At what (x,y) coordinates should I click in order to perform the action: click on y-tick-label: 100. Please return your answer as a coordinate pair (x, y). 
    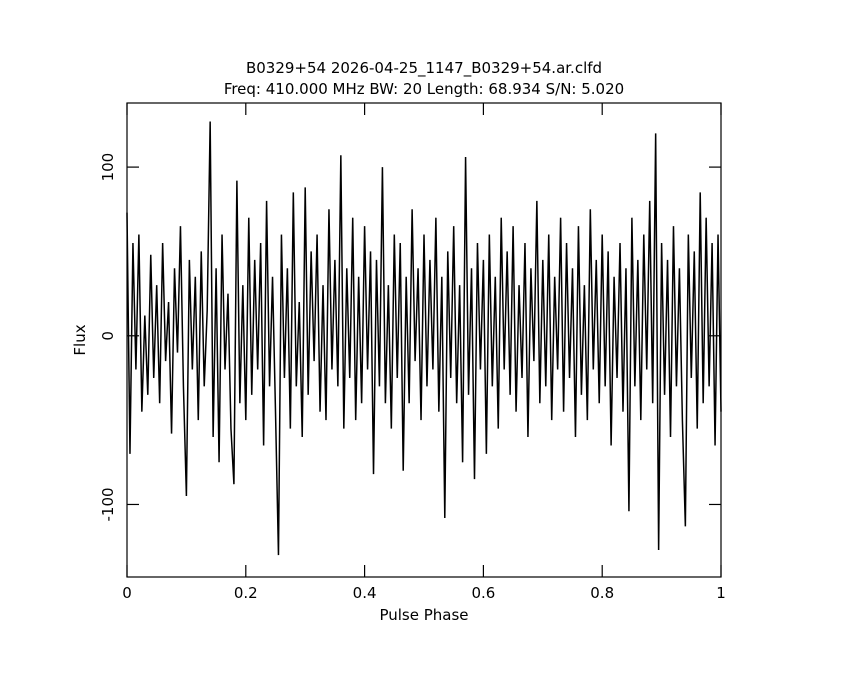
    Looking at the image, I should click on (108, 167).